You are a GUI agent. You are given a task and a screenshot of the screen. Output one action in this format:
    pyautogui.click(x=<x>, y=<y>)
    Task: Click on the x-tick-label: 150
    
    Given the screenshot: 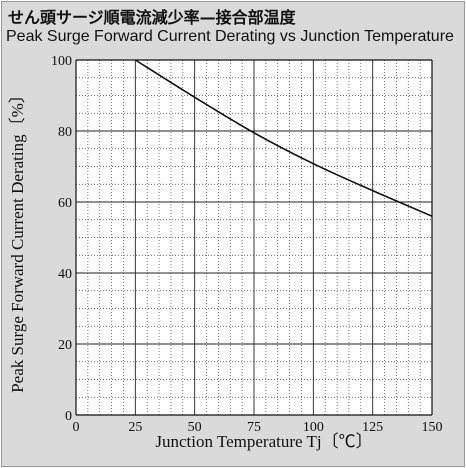 What is the action you would take?
    pyautogui.click(x=432, y=427)
    